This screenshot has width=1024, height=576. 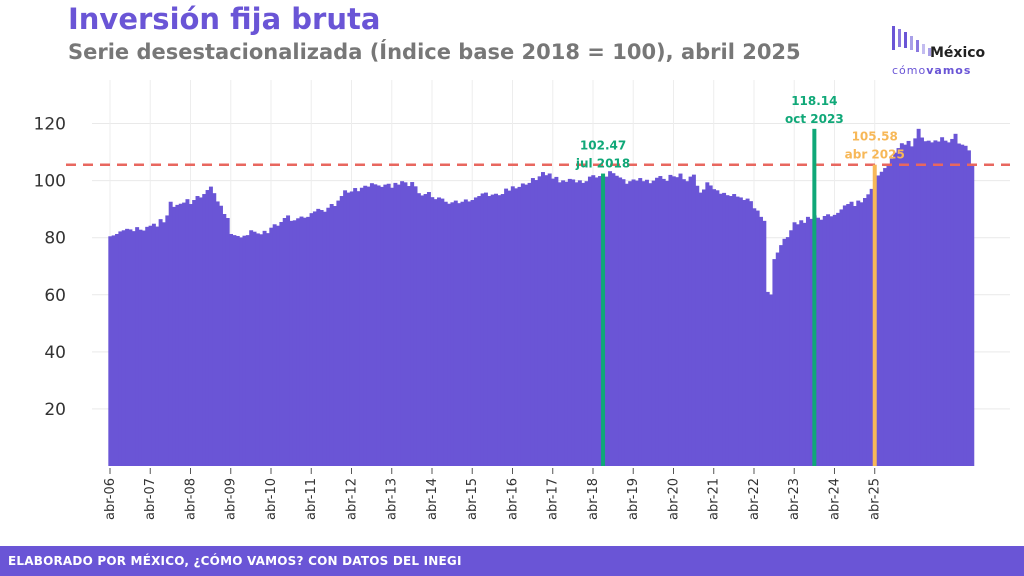 What do you see at coordinates (512, 499) in the screenshot?
I see `x-tick-label: abr-16` at bounding box center [512, 499].